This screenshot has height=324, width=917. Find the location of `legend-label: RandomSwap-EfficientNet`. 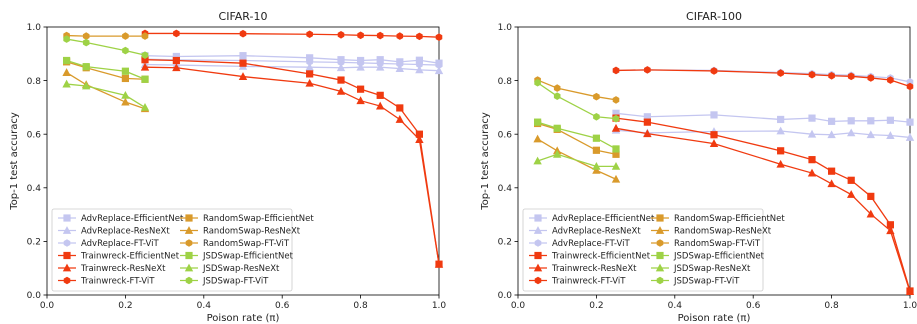

legend-label: RandomSwap-EfficientNet is located at coordinates (258, 219).